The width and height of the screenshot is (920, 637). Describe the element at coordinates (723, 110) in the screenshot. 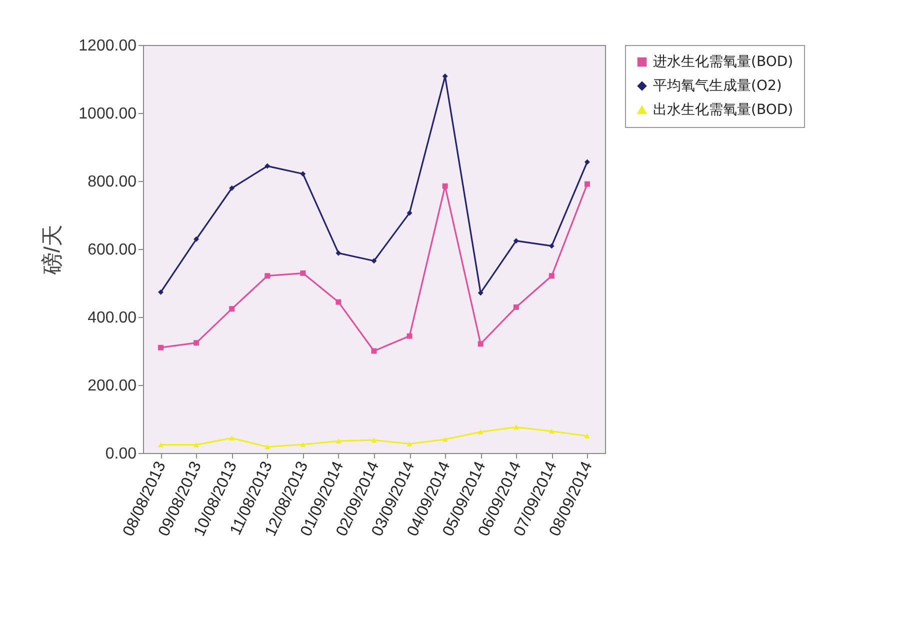

I see `legend-label: 出水生化需氧量(BOD)` at that location.